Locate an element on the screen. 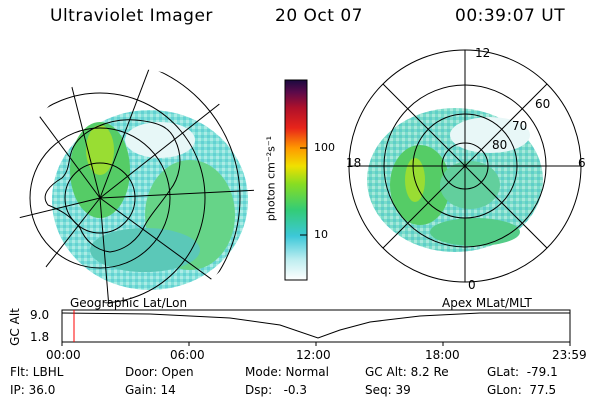  mlt-label-0: 0 is located at coordinates (472, 285).